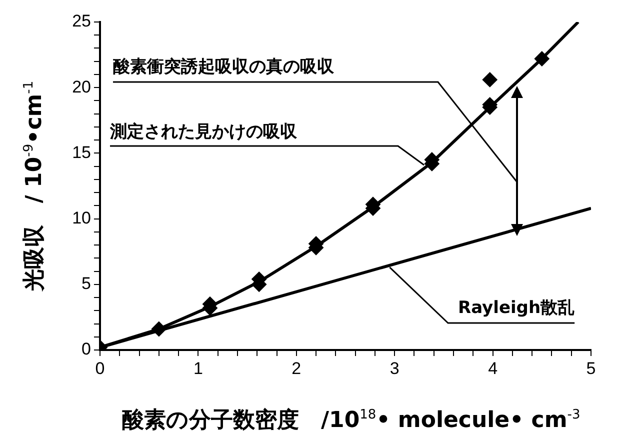 The width and height of the screenshot is (628, 443). Describe the element at coordinates (224, 67) in the screenshot. I see `annotation: 酸素衝突誘起吸収の真の吸収` at that location.